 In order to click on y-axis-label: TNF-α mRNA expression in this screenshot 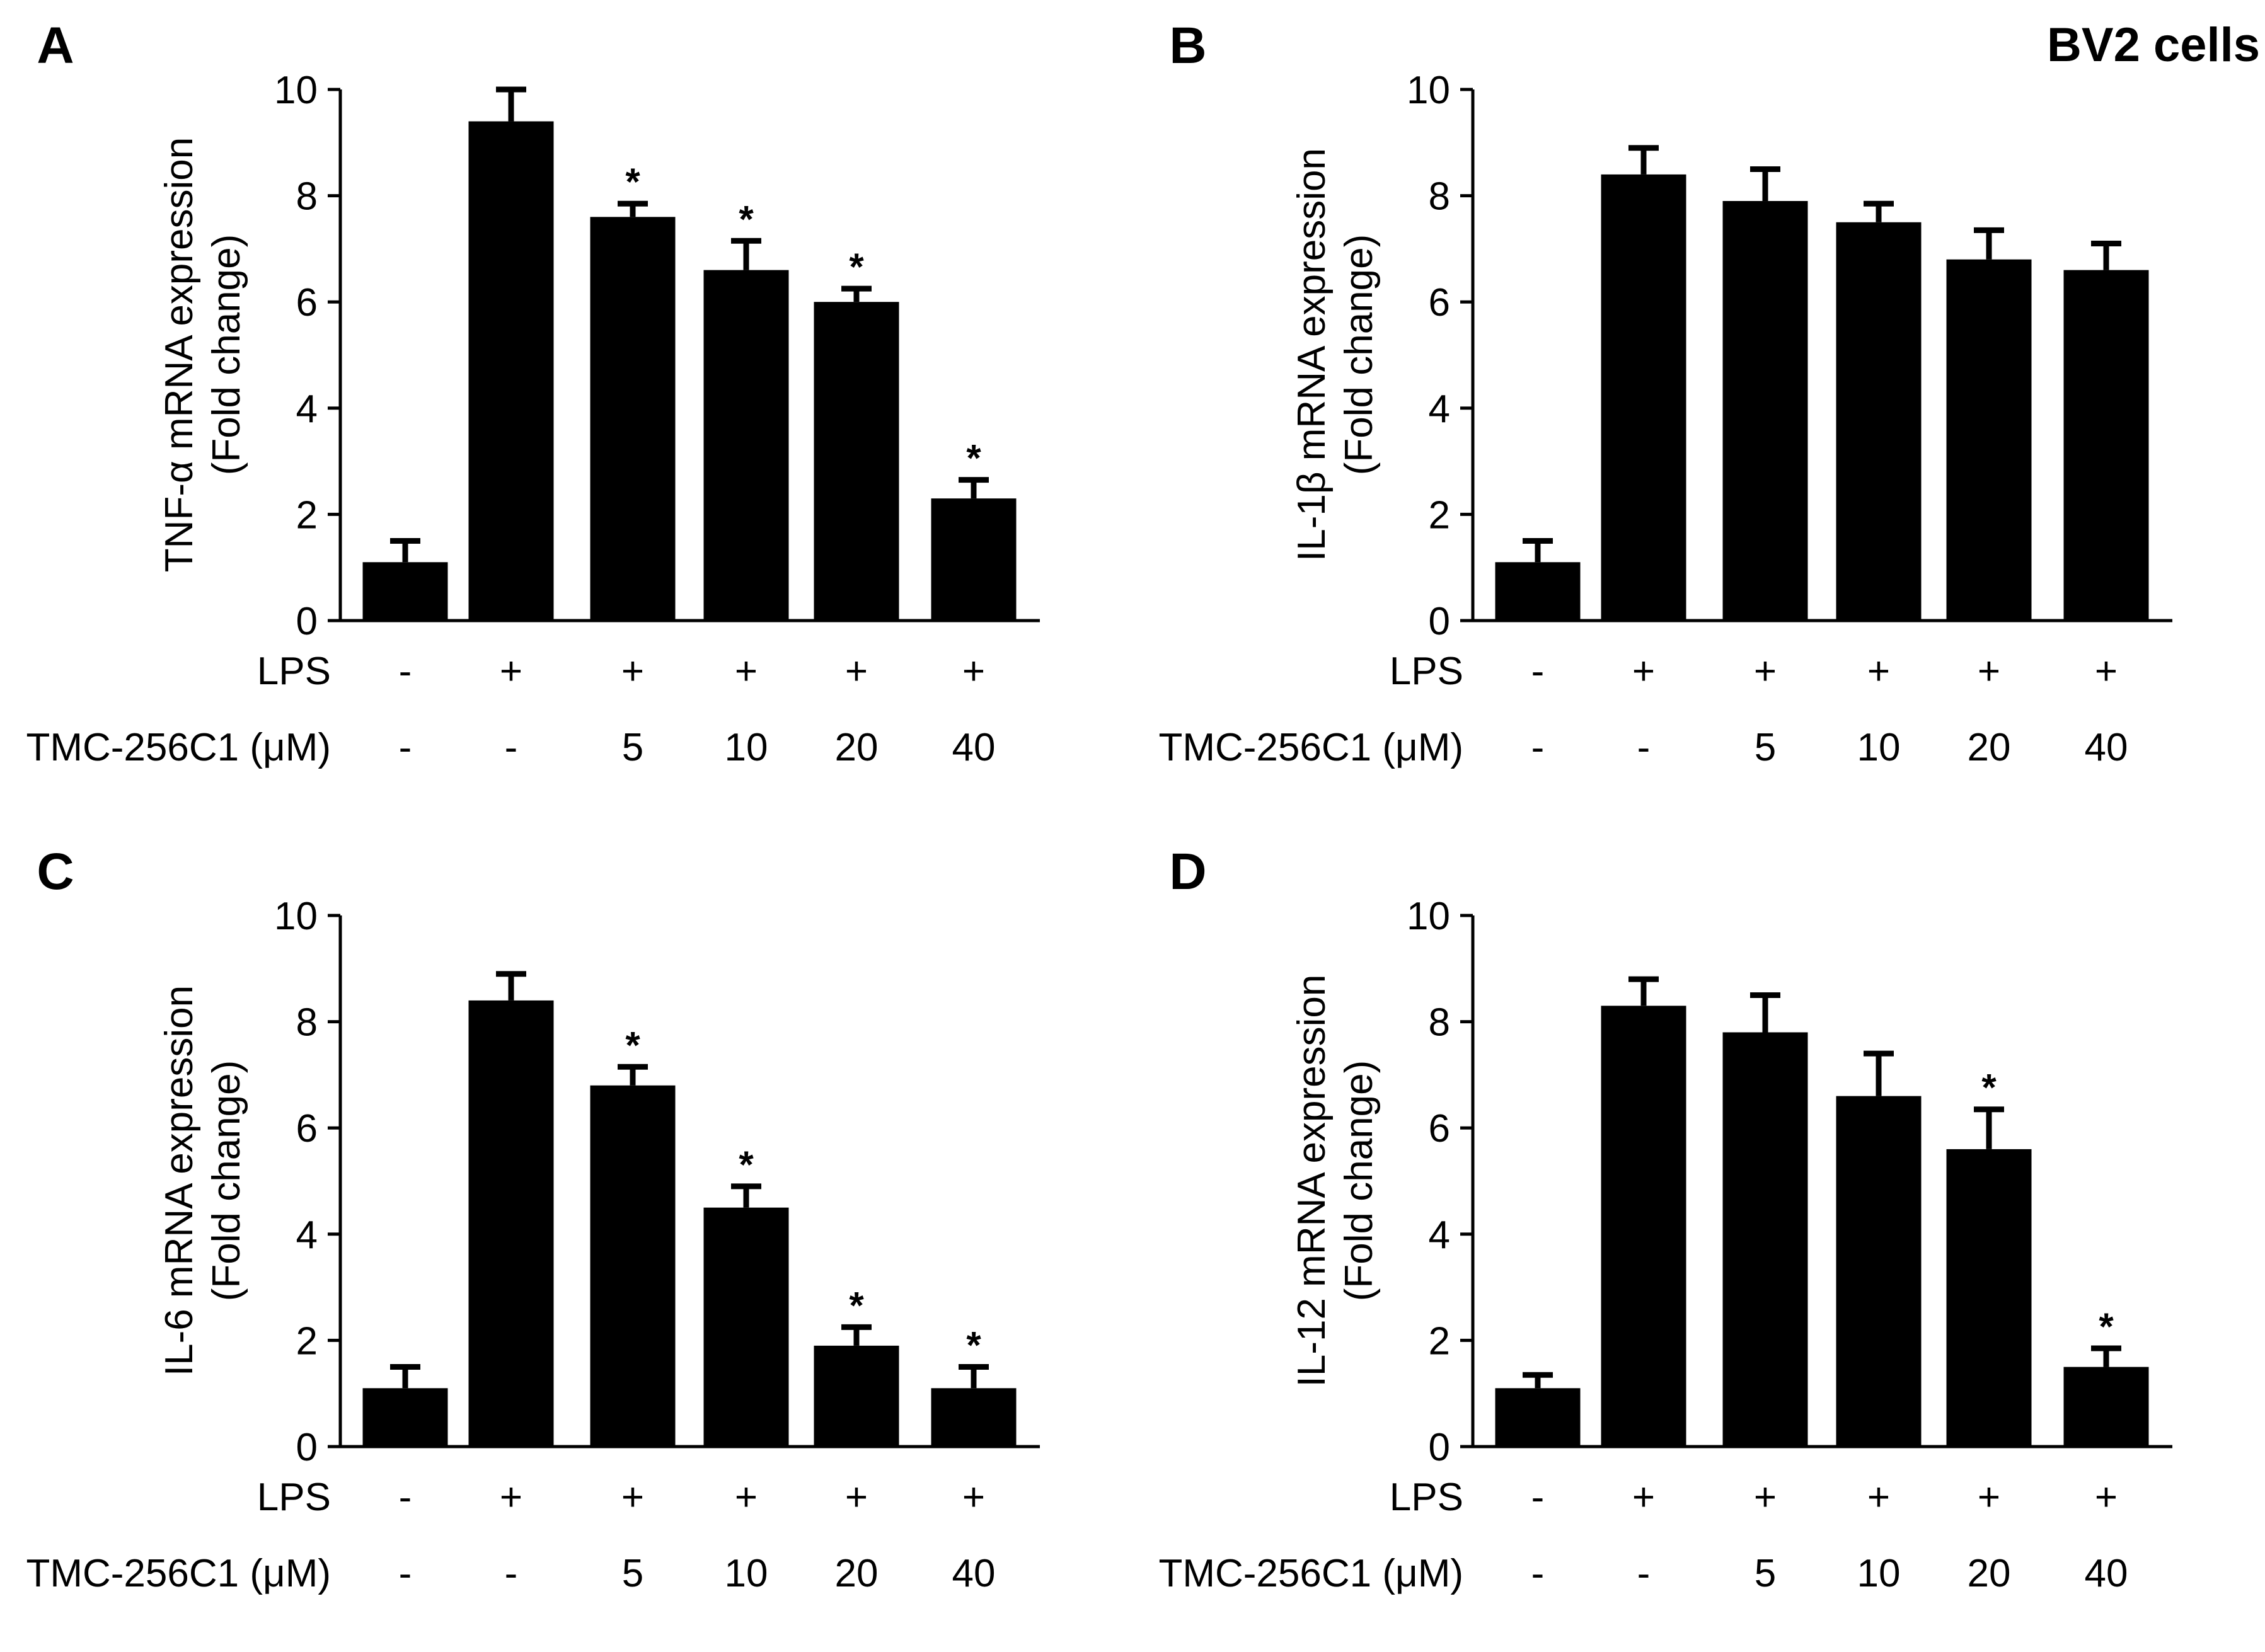, I will do `click(180, 354)`.